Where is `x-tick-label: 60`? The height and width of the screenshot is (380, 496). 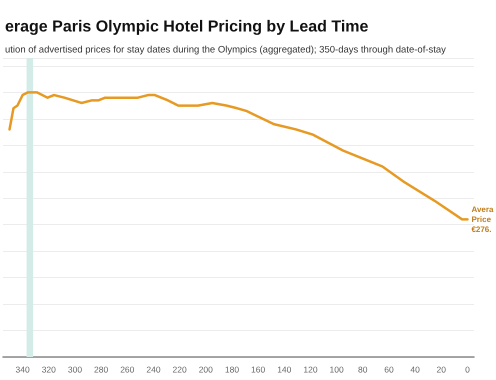
x-tick-label: 60 is located at coordinates (389, 369).